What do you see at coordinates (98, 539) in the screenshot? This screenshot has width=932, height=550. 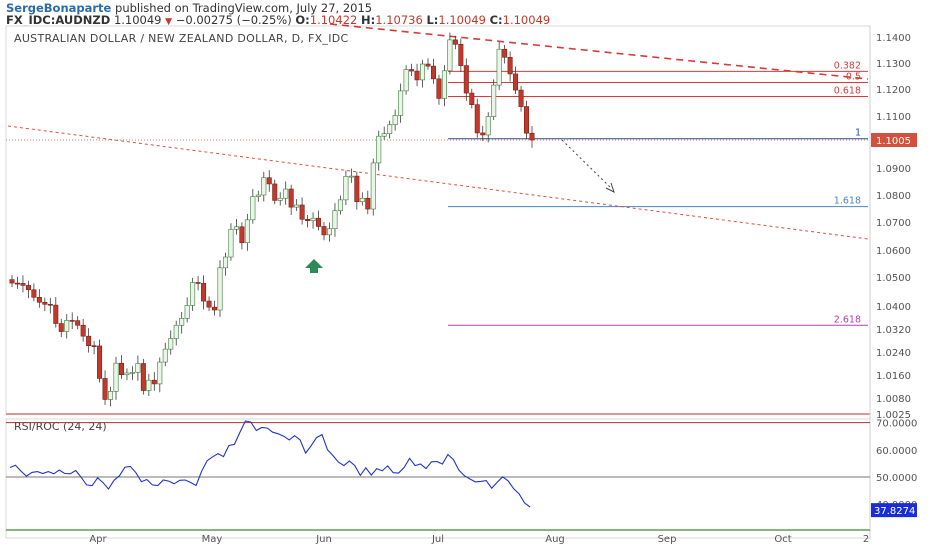 I see `time-tick-label: Apr` at bounding box center [98, 539].